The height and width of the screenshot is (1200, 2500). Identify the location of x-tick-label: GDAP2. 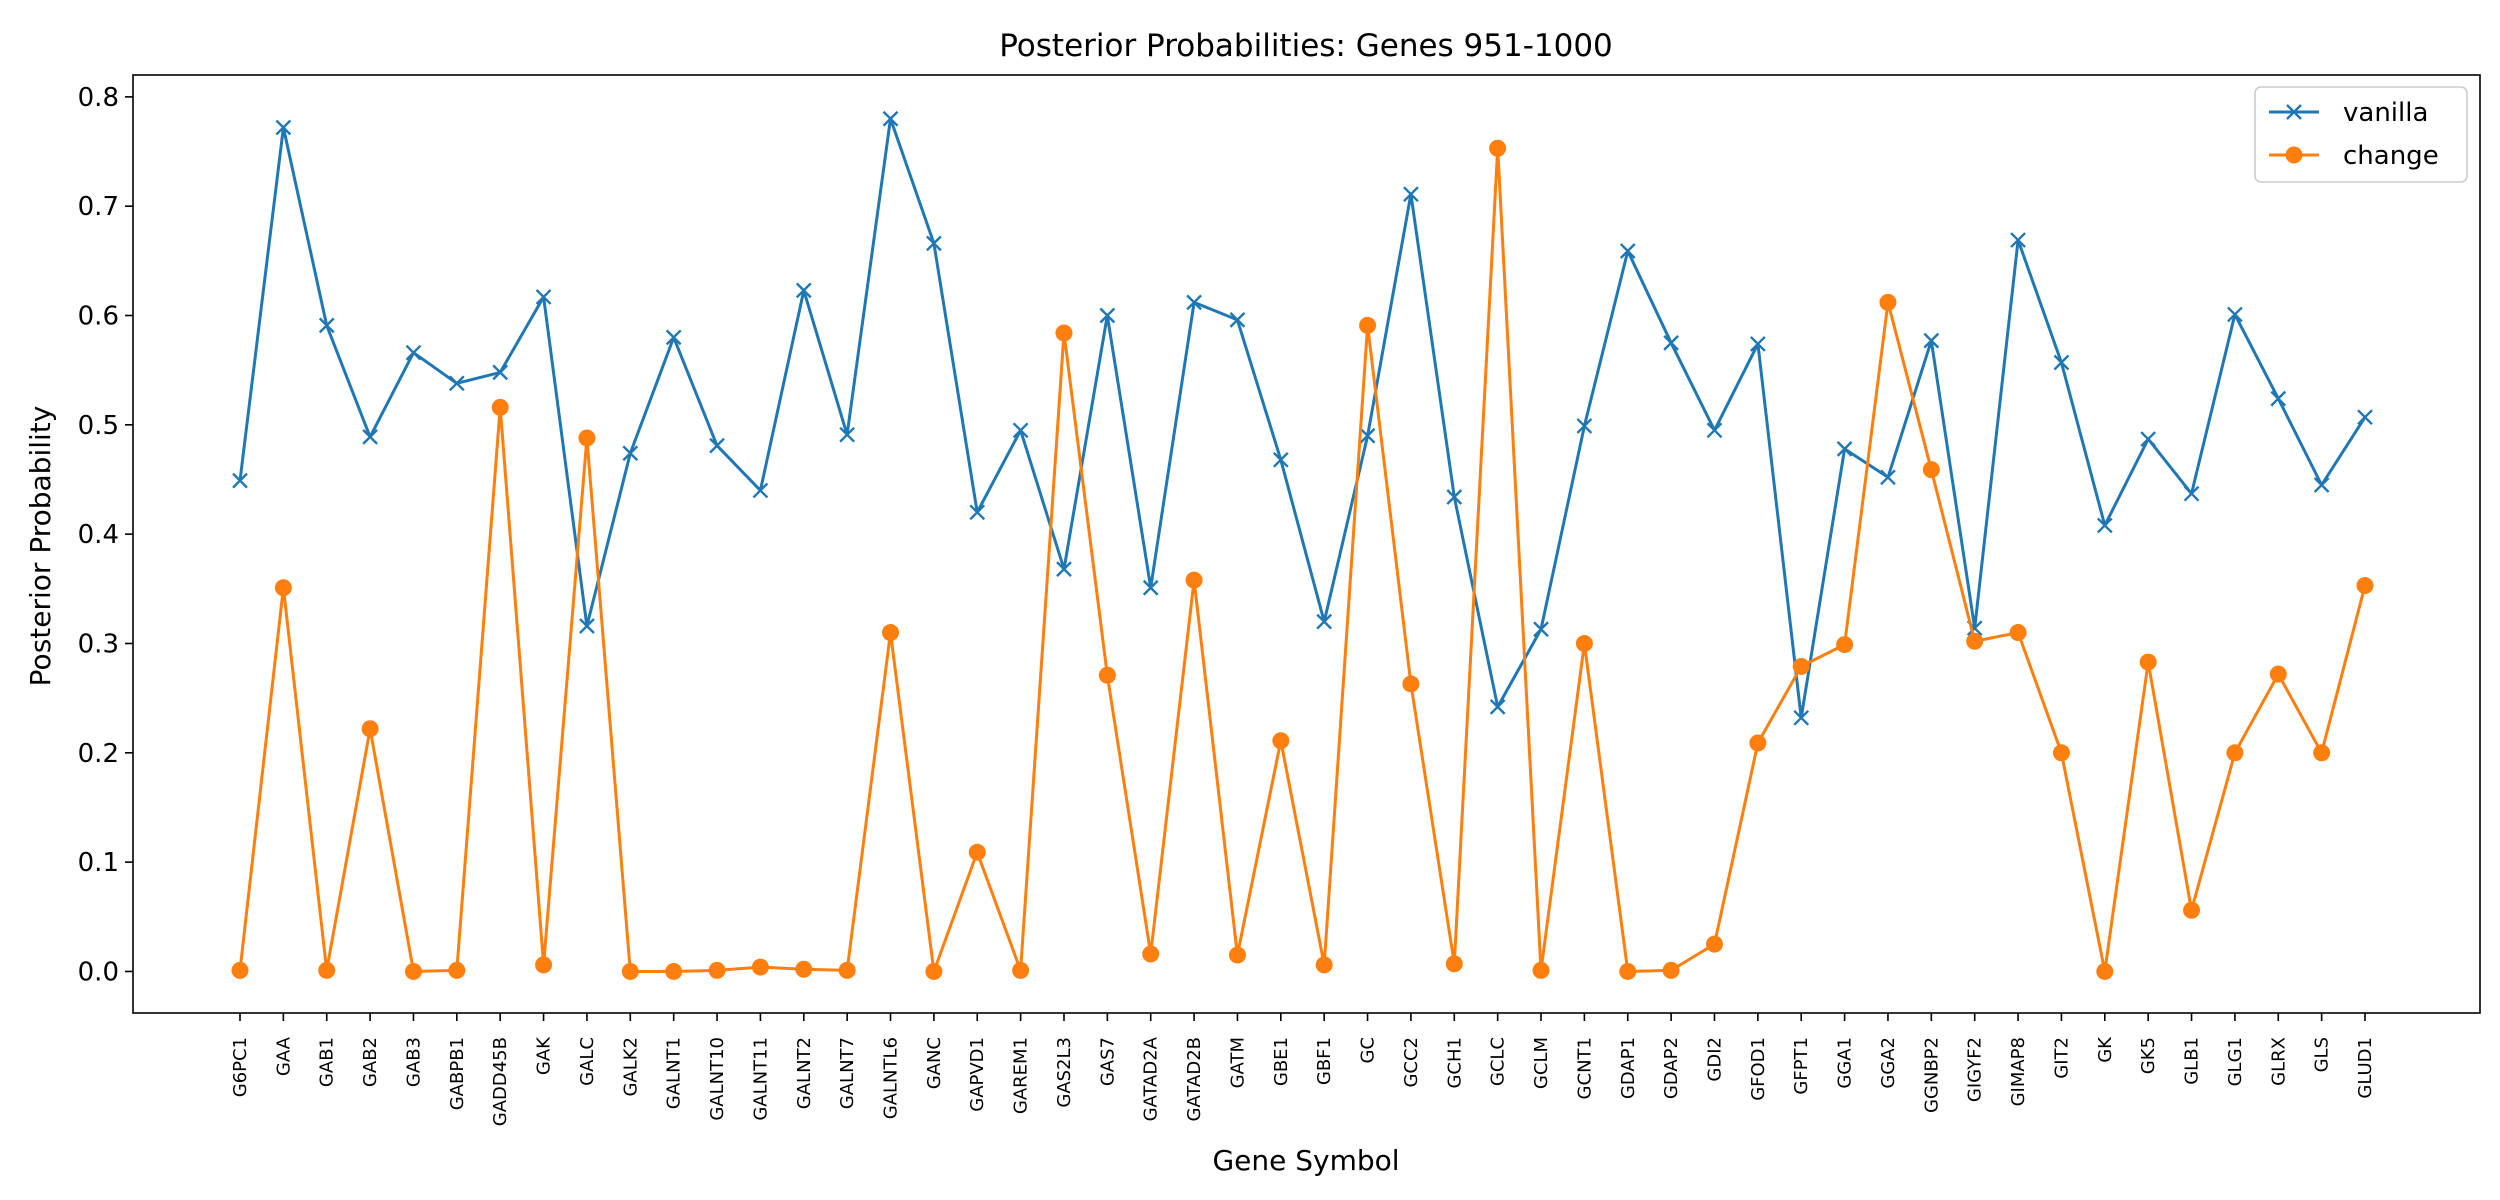
(1671, 1068).